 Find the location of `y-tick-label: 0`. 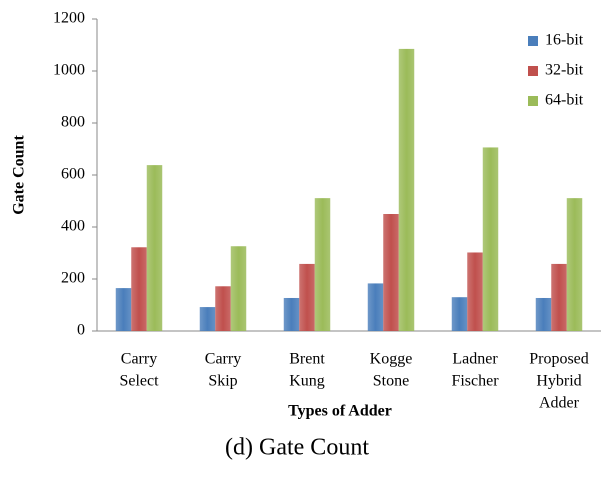

y-tick-label: 0 is located at coordinates (81, 330).